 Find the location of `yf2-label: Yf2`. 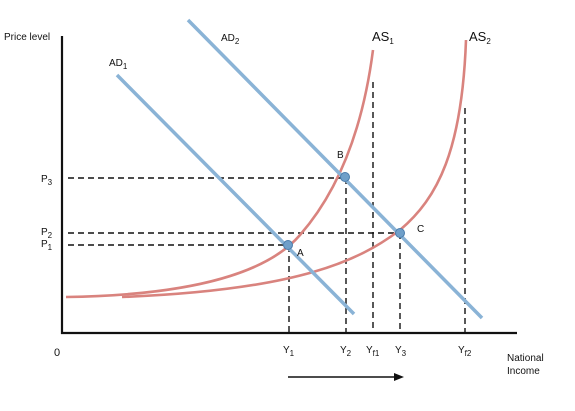

yf2-label: Yf2 is located at coordinates (465, 351).